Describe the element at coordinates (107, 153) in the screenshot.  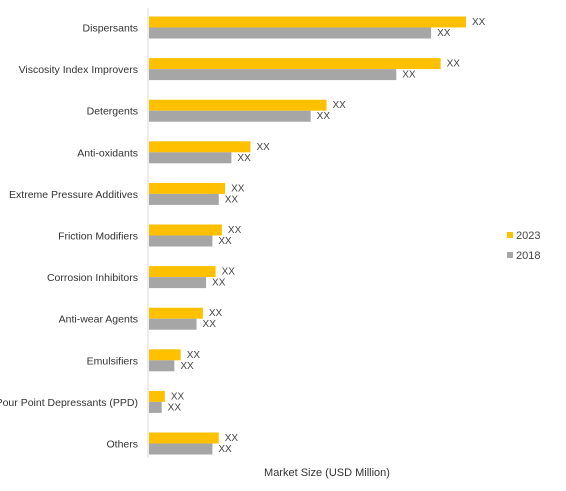
I see `category-label-anti-oxidants: Anti-oxidants` at that location.